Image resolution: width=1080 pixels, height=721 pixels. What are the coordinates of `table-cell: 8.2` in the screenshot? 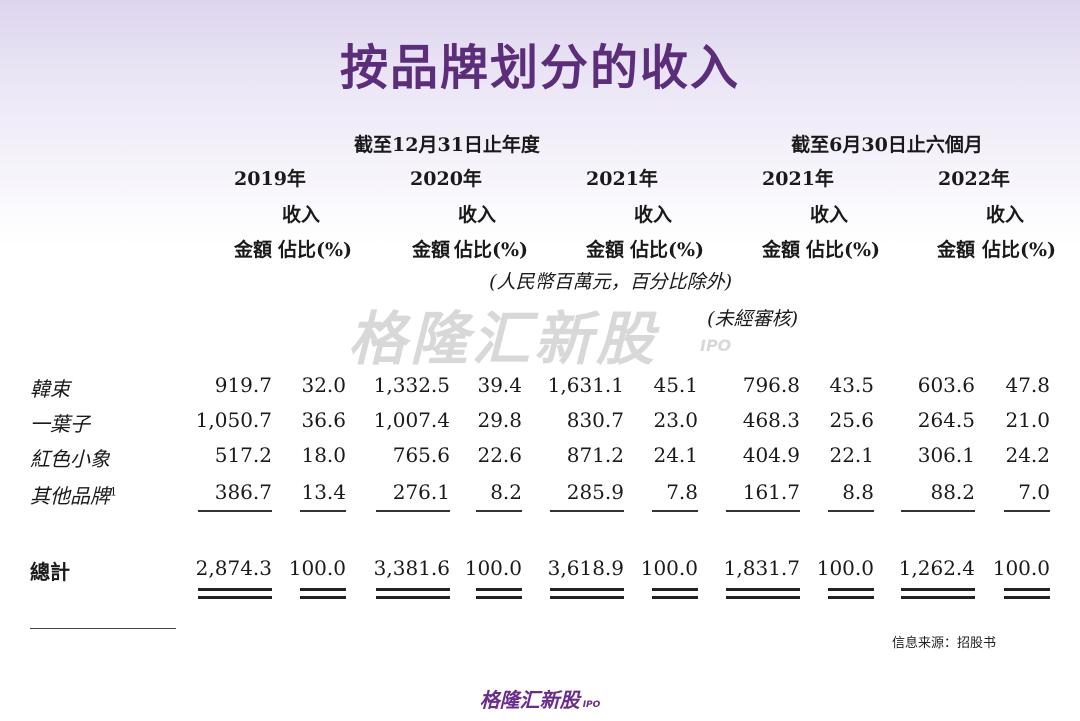 It's located at (506, 492).